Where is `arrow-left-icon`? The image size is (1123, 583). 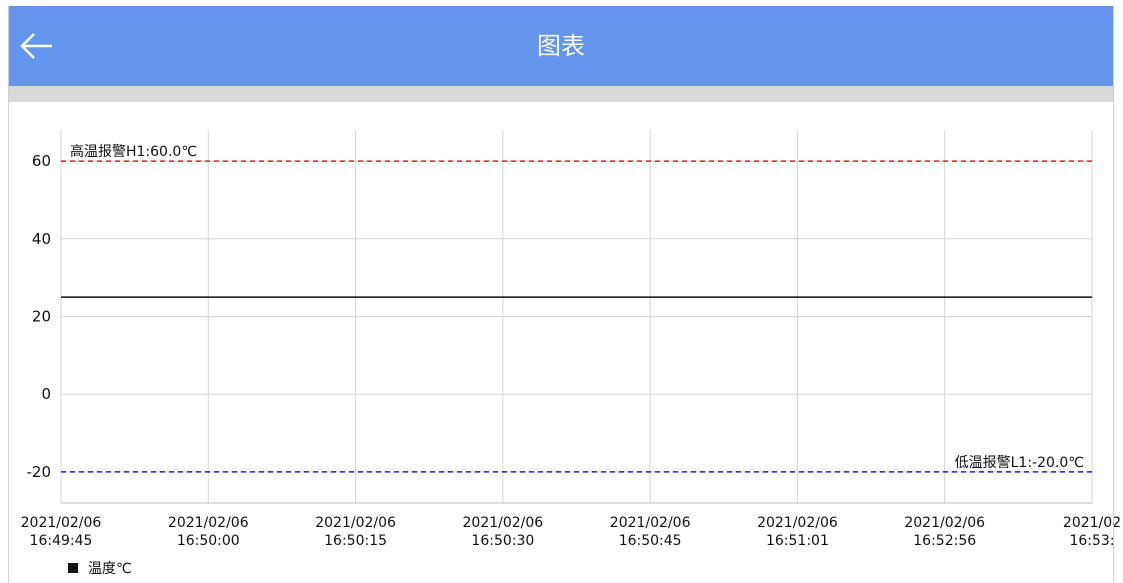 arrow-left-icon is located at coordinates (36, 46).